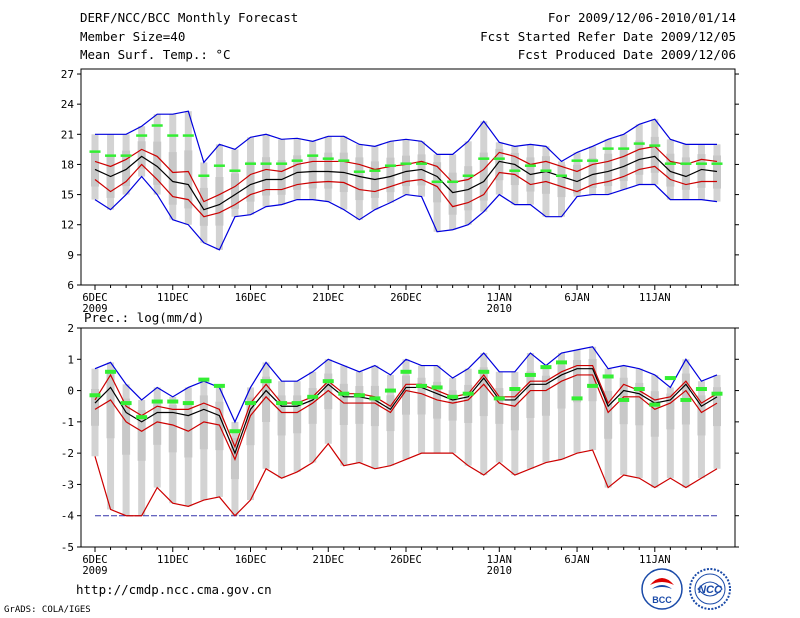 This screenshot has height=618, width=800. What do you see at coordinates (405, 190) in the screenshot?
I see `temp-mean-minus-std-line` at bounding box center [405, 190].